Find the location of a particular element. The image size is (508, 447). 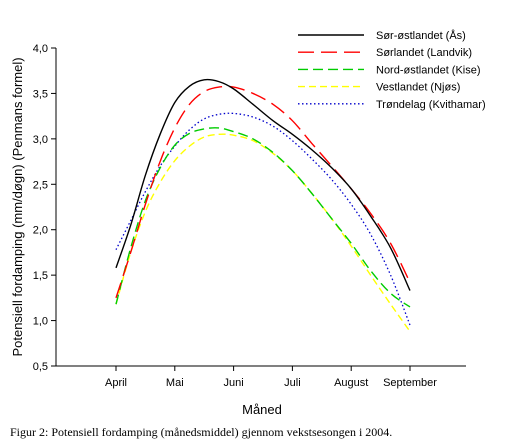

legend-label-2: Nord-østlandet (Kise) is located at coordinates (428, 70).